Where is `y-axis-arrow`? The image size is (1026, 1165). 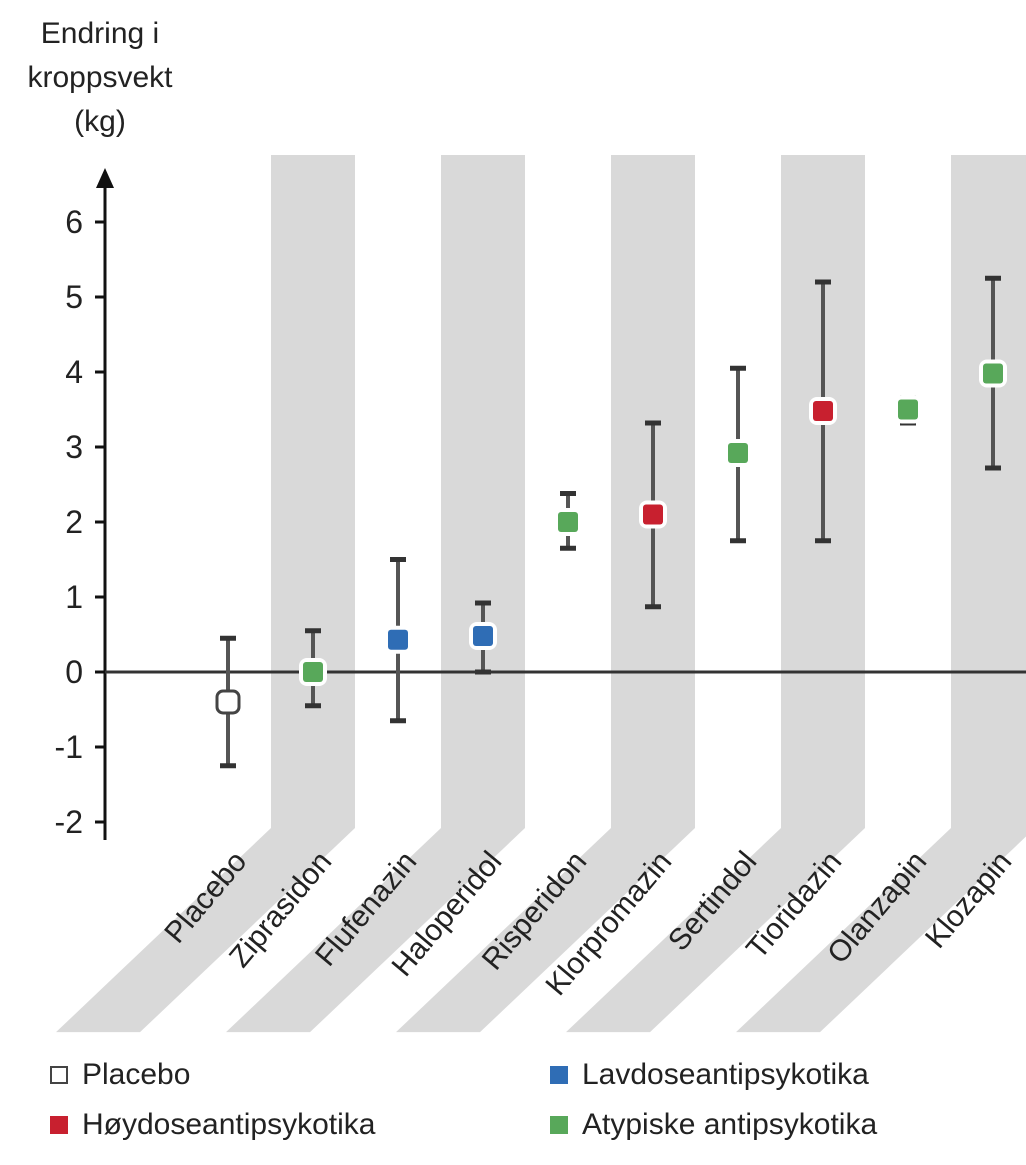 y-axis-arrow is located at coordinates (105, 178).